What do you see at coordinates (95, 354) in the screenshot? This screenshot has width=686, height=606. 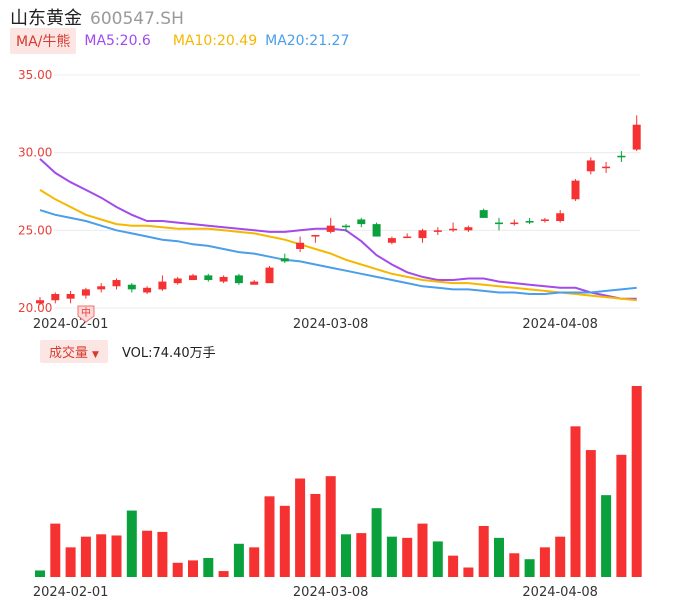 I see `caret-down-icon: ▼` at bounding box center [95, 354].